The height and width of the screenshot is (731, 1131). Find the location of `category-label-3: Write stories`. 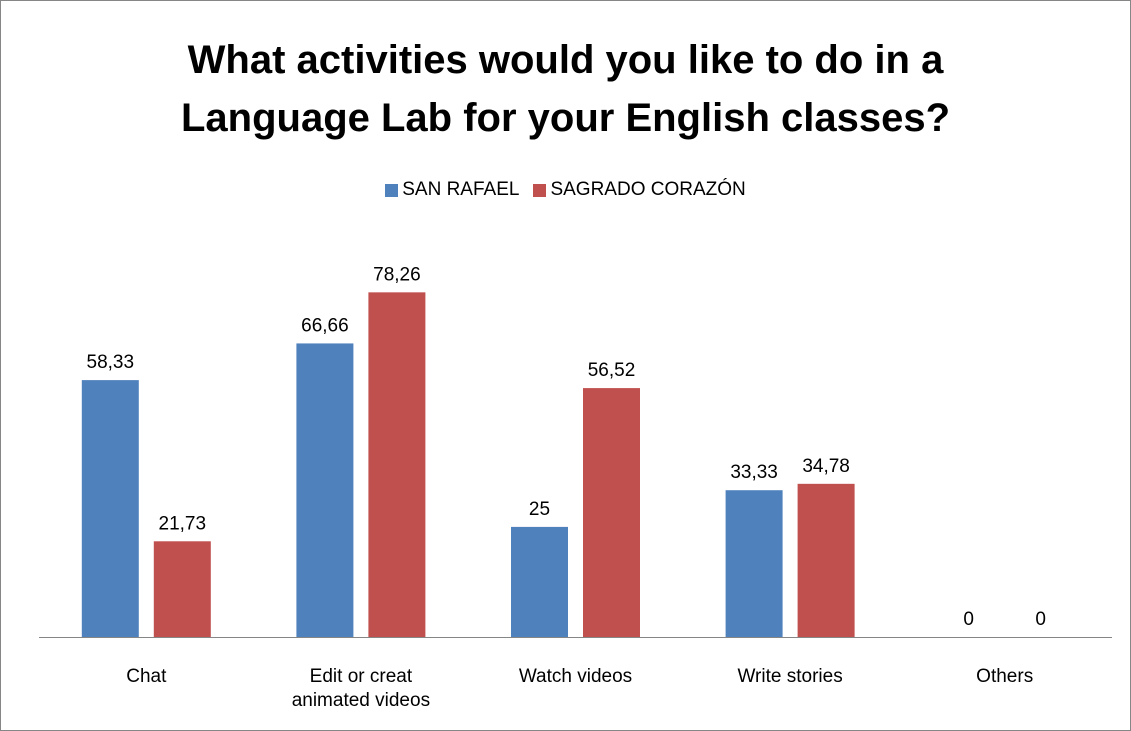

category-label-3: Write stories is located at coordinates (789, 676).